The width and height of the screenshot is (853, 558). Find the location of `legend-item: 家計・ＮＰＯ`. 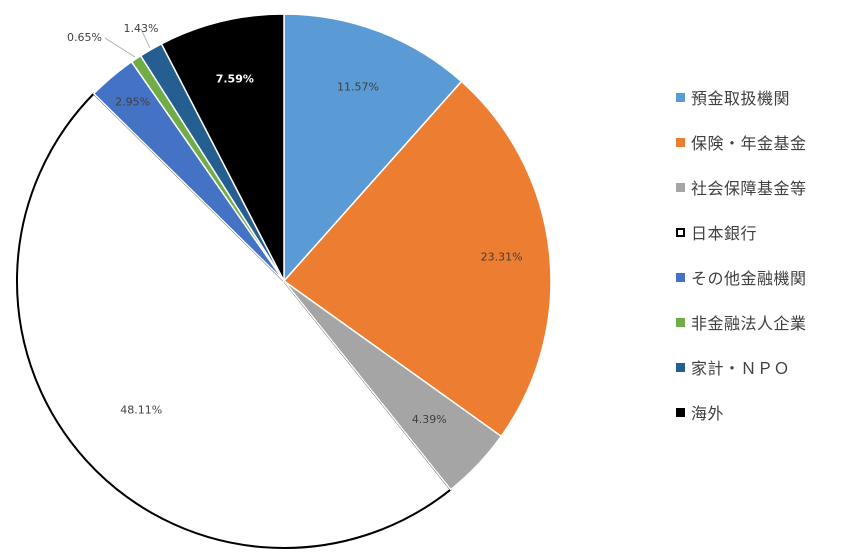

legend-item: 家計・ＮＰＯ is located at coordinates (733, 367).